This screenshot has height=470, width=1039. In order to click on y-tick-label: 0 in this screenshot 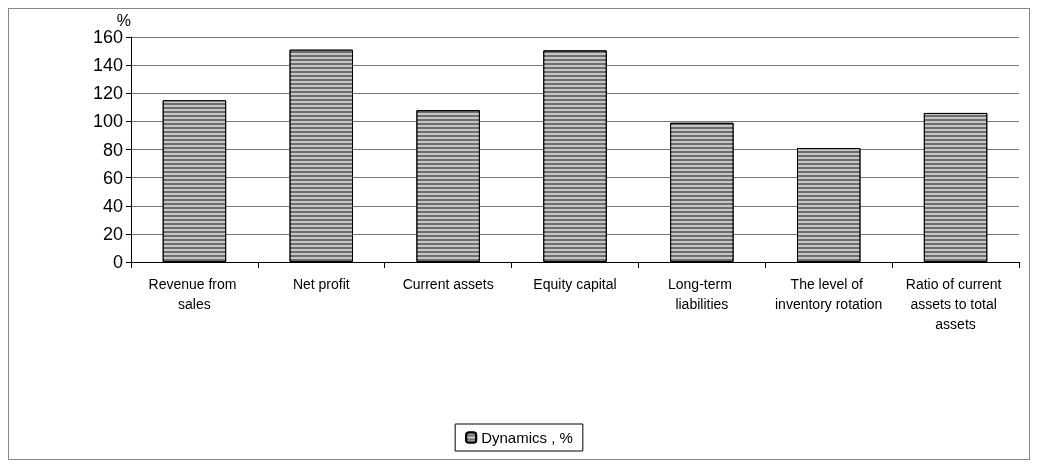, I will do `click(117, 262)`.